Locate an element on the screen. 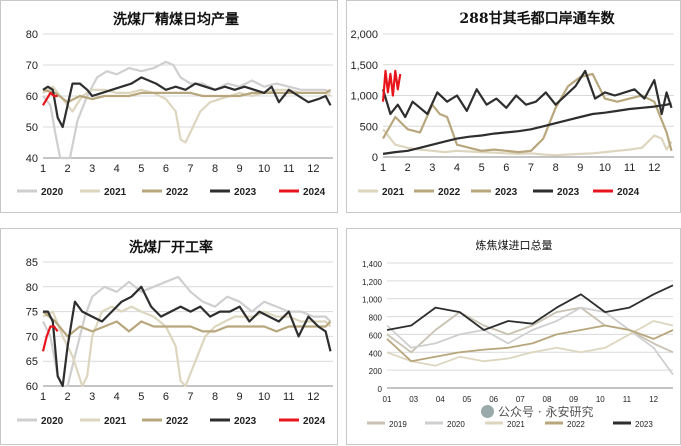 This screenshot has width=681, height=446. chart-title: 洗煤厂精煤日均产量 is located at coordinates (176, 19).